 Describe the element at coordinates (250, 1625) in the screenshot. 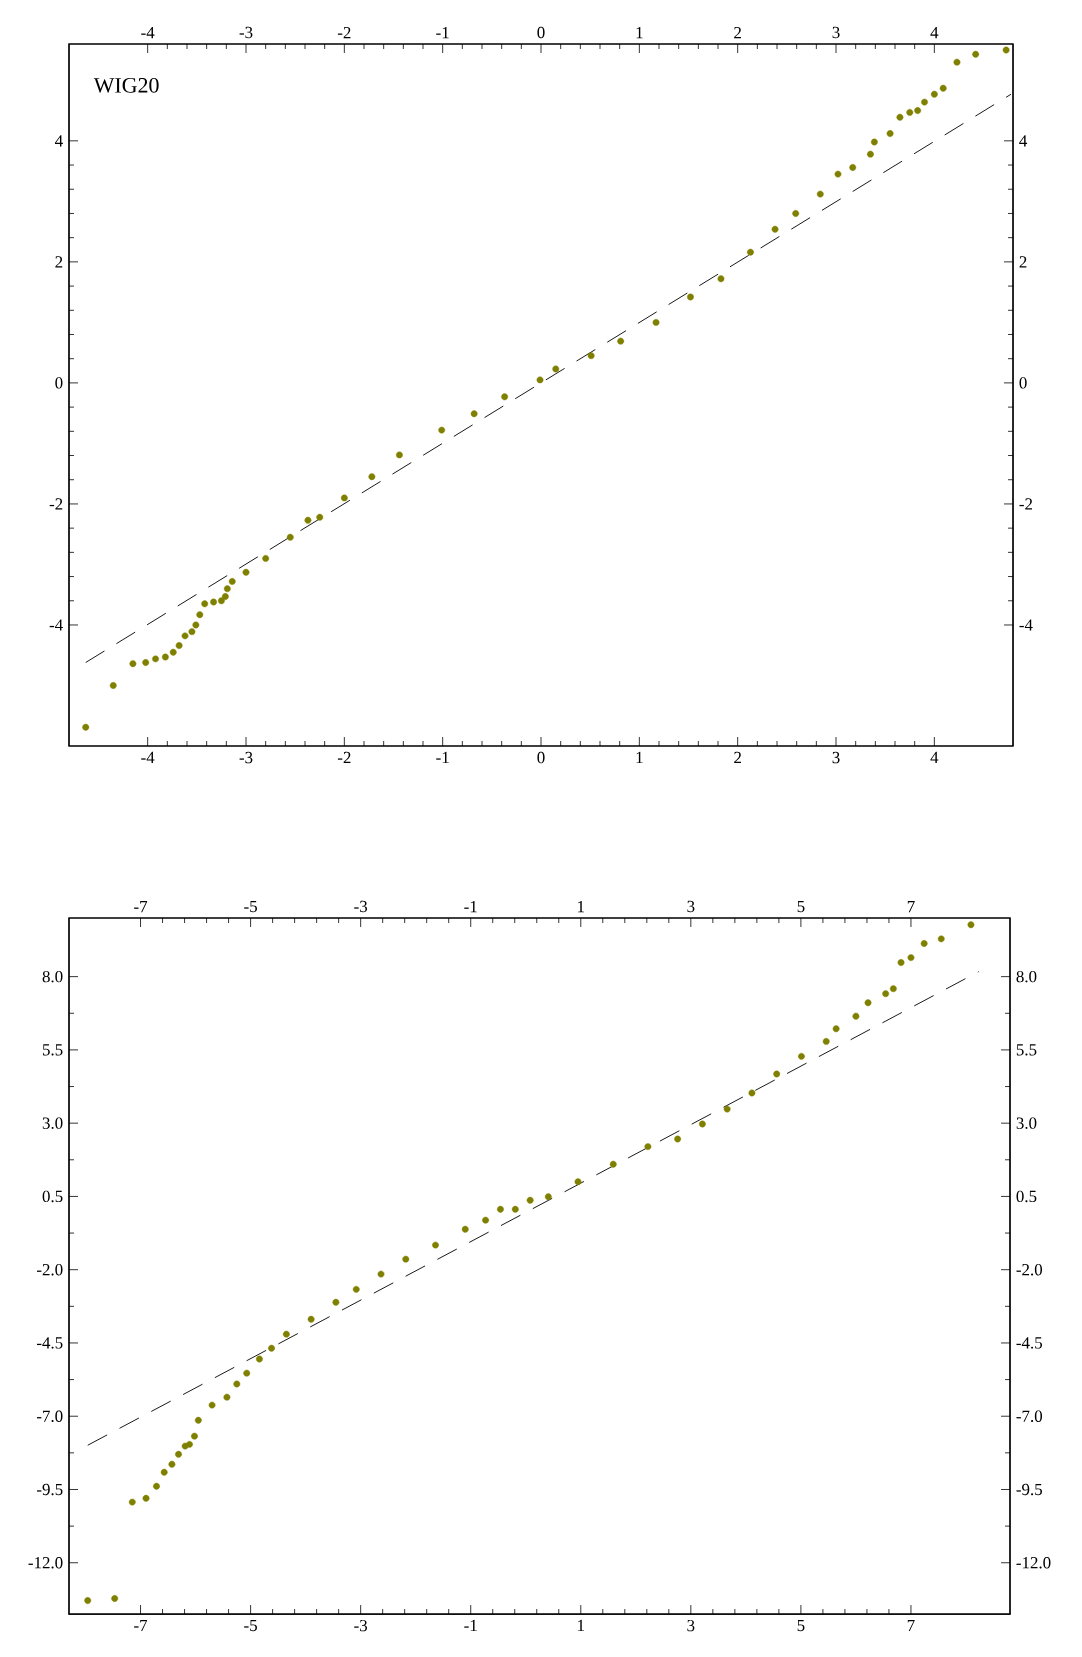

I see `x-tick-label: -5` at that location.